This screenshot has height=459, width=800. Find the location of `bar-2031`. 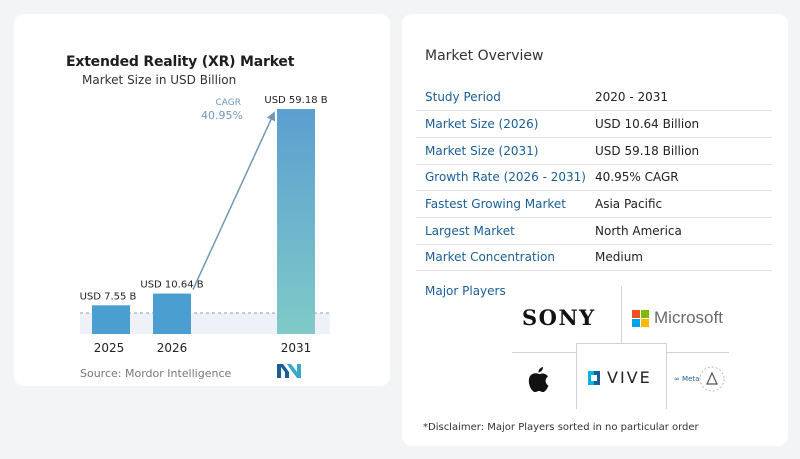

bar-2031 is located at coordinates (296, 221).